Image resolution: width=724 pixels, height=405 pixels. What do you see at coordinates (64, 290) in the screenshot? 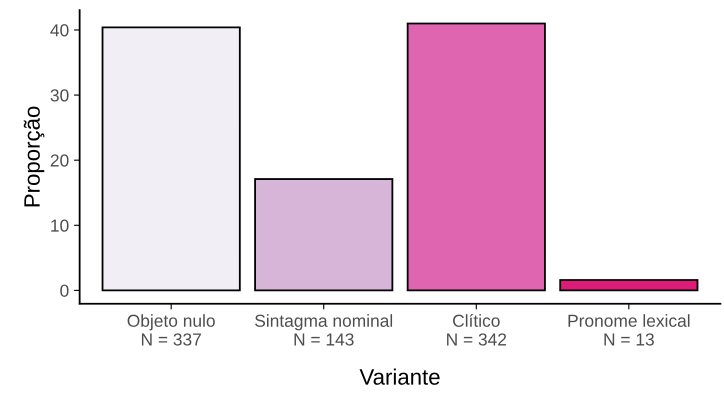
I see `y-tick-label: 0` at bounding box center [64, 290].